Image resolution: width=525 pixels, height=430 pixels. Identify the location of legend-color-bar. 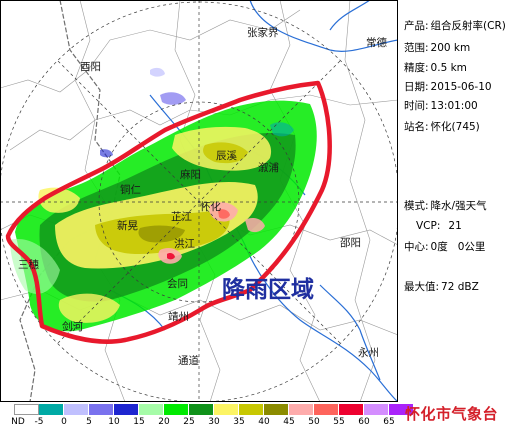
(214, 409).